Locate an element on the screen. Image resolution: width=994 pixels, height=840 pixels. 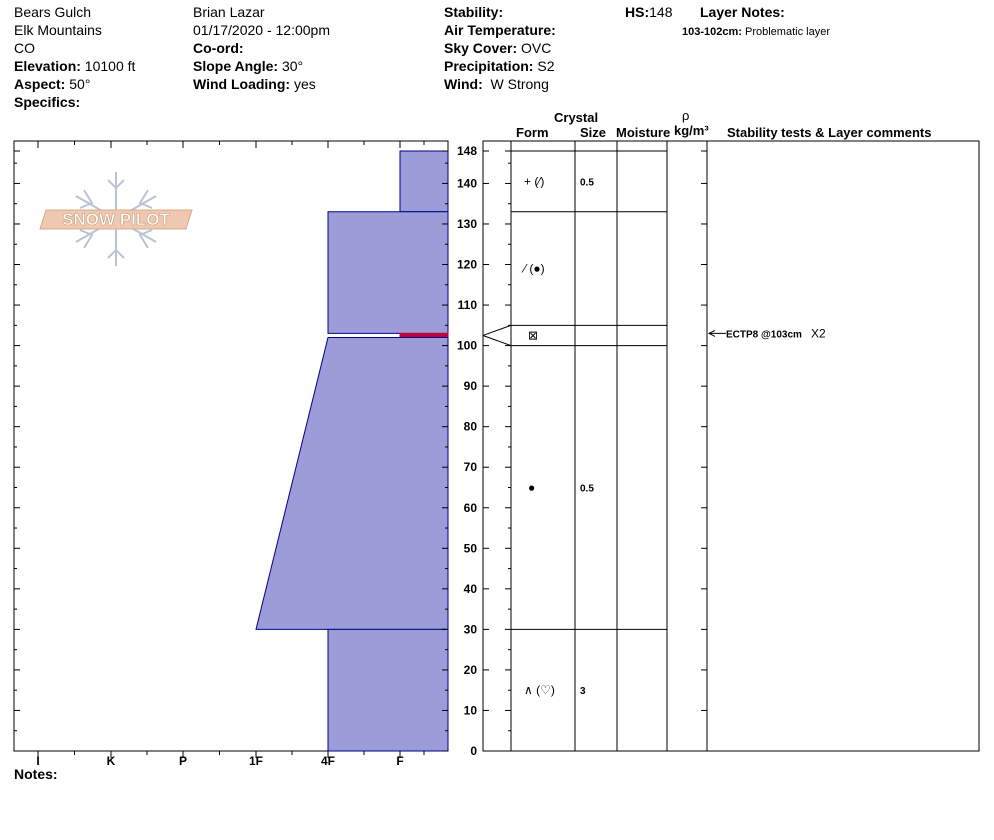
logo-text: SNOW PILOT is located at coordinates (116, 219).